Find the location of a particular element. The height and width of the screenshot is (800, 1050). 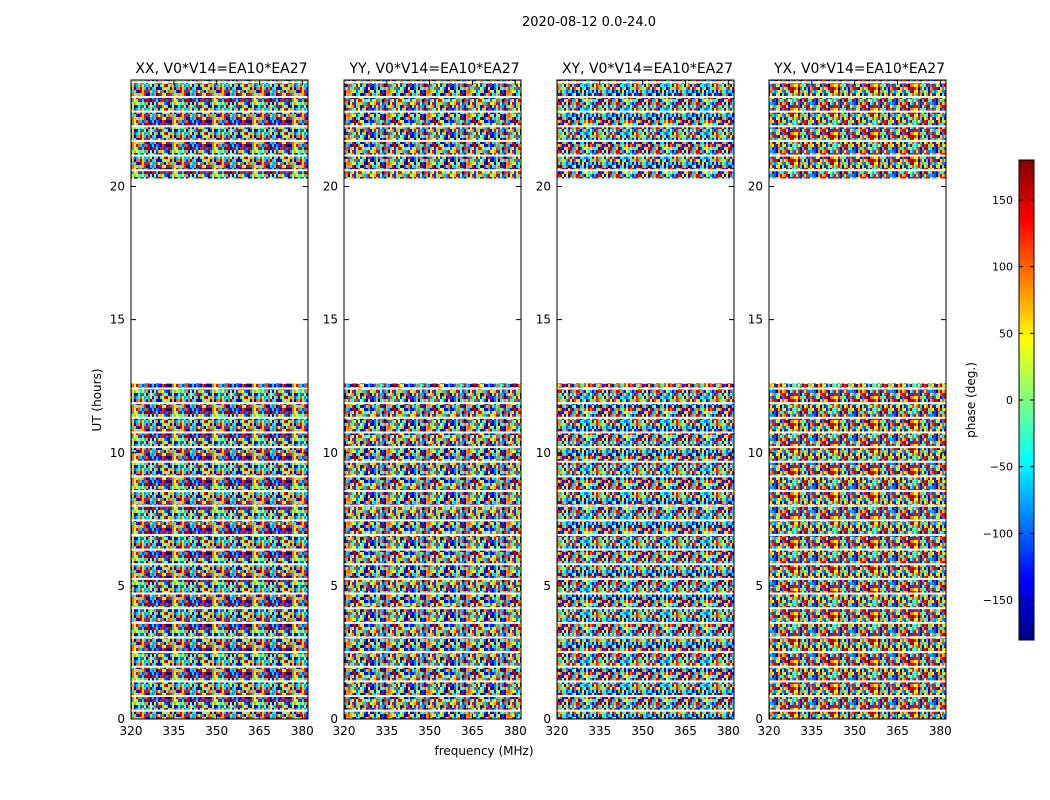

colorbar-tick-label: 50 is located at coordinates (1006, 333).